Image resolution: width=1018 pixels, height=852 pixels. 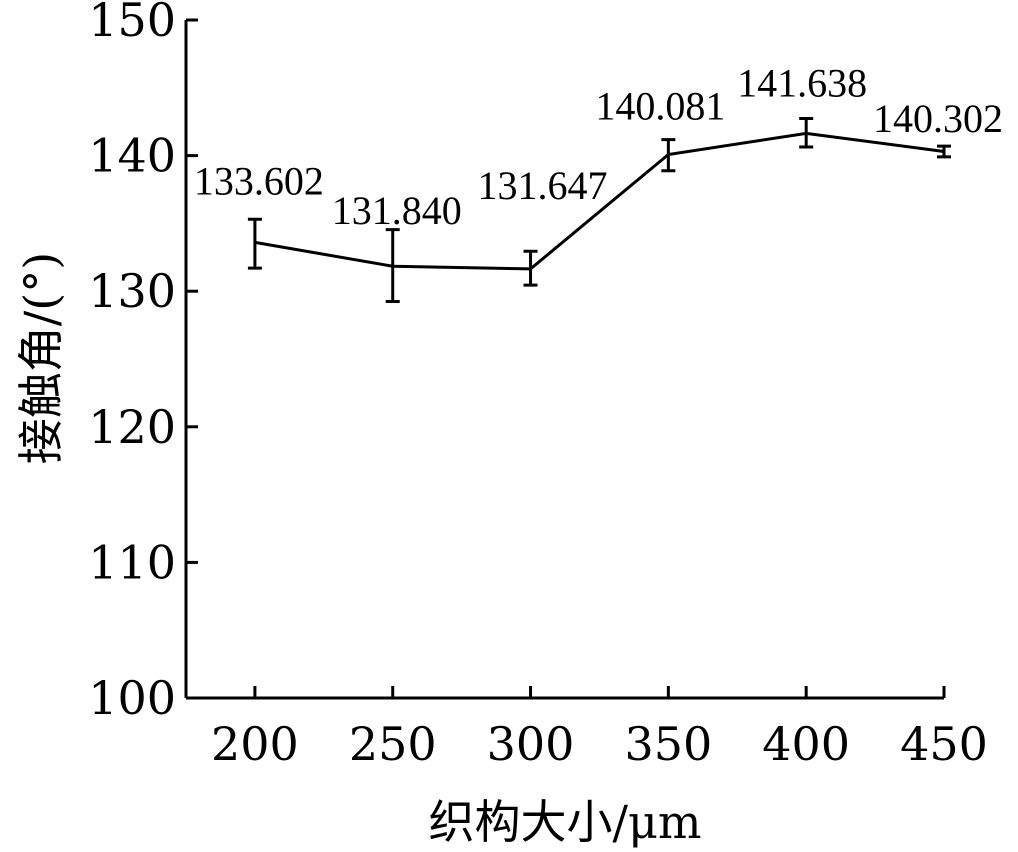 What do you see at coordinates (132, 562) in the screenshot?
I see `y-tick-label: 110` at bounding box center [132, 562].